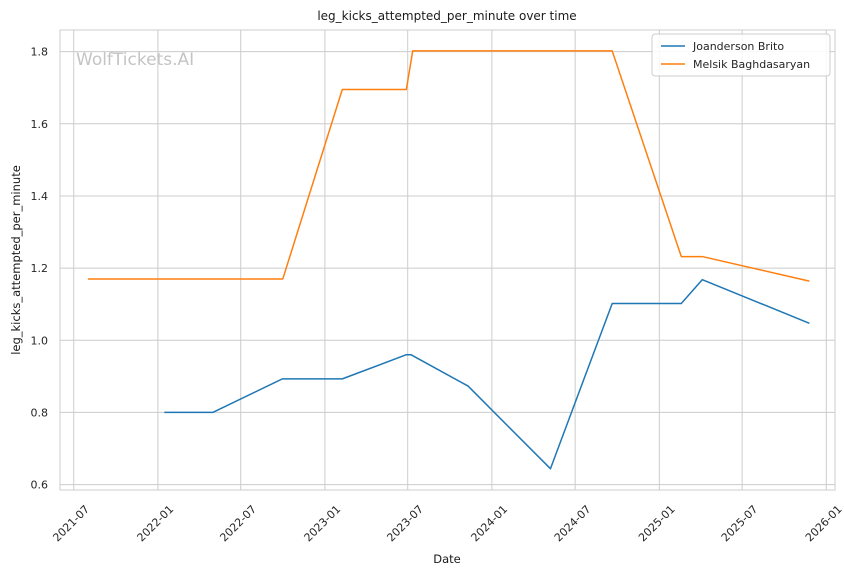 This screenshot has width=844, height=575. What do you see at coordinates (156, 524) in the screenshot?
I see `x-tick-label: 2022-01` at bounding box center [156, 524].